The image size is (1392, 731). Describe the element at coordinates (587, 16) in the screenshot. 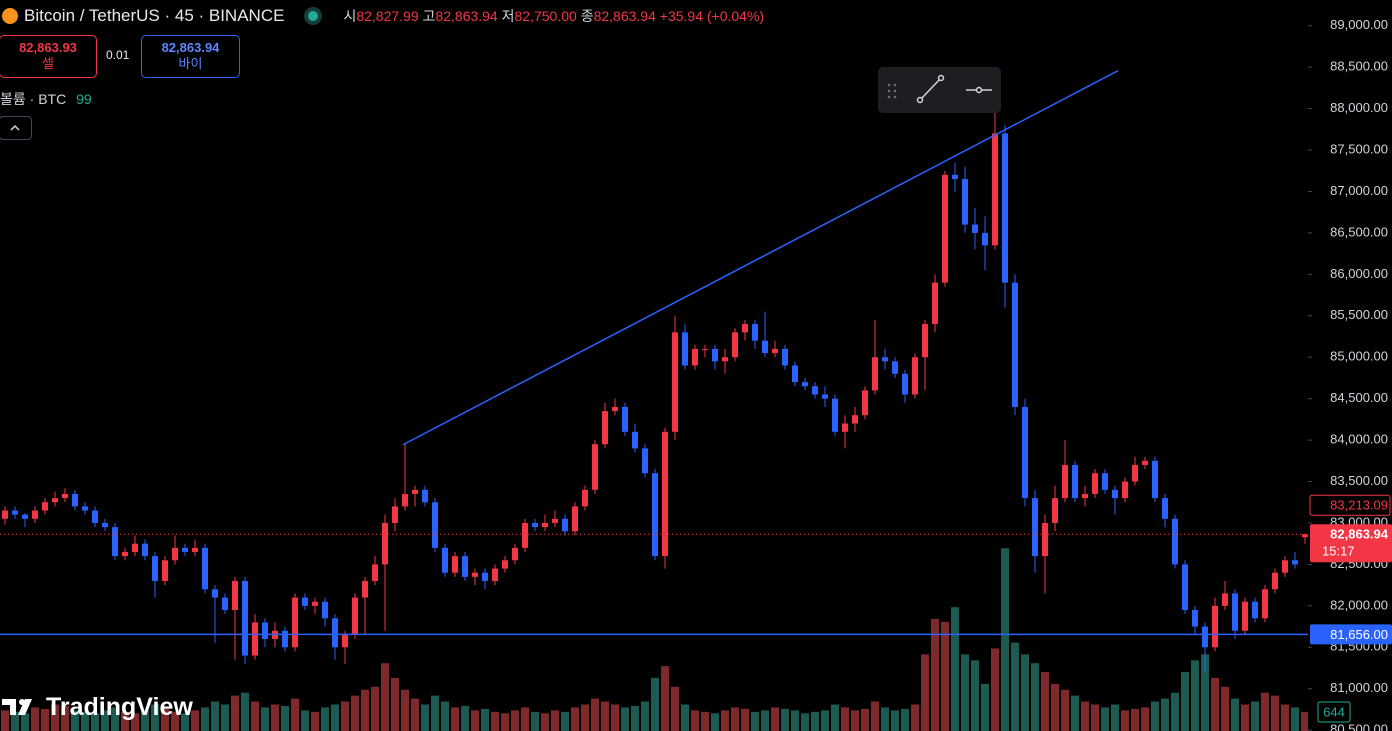

I see `close-label: 종` at that location.